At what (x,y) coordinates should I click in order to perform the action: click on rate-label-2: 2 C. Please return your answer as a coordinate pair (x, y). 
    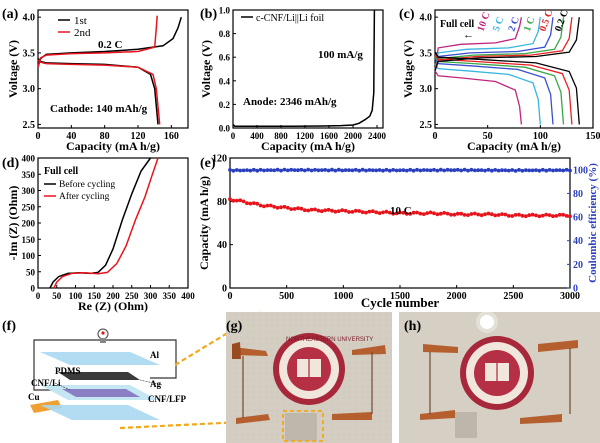
    Looking at the image, I should click on (513, 24).